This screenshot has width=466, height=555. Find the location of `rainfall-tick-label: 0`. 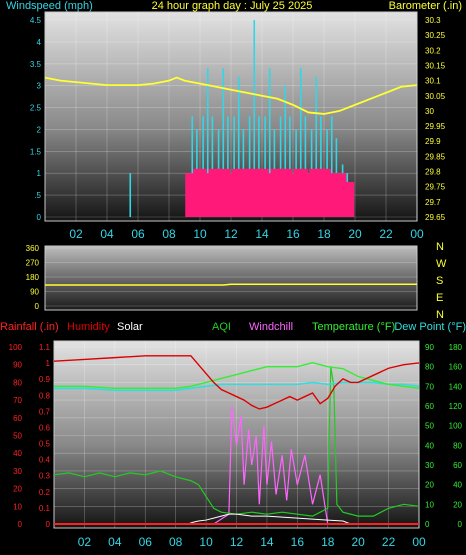

rainfall-tick-label: 0 is located at coordinates (48, 524).